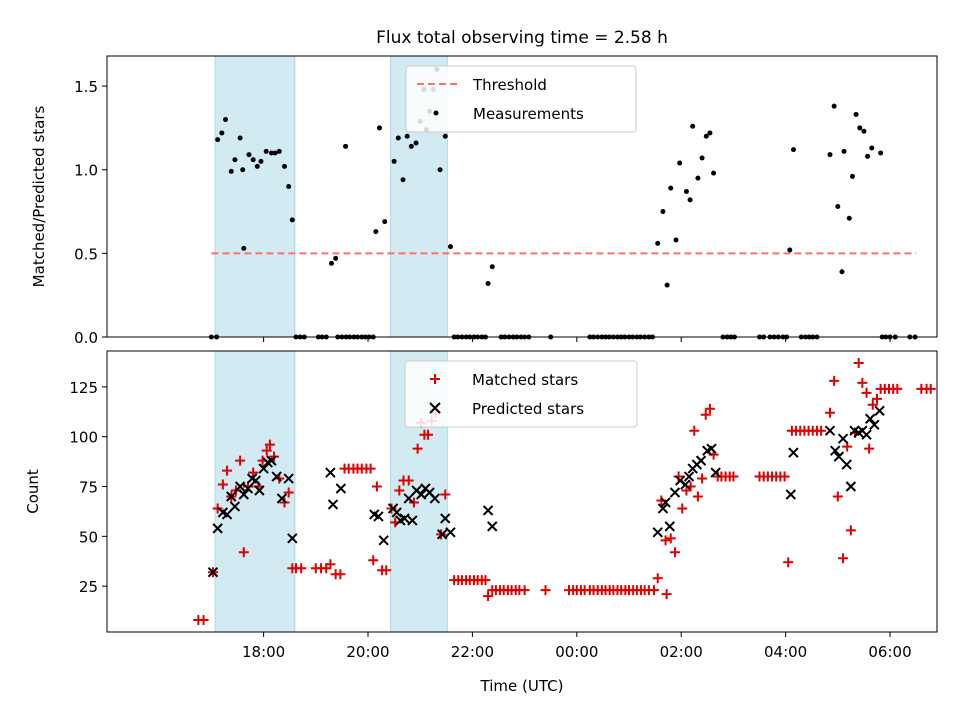 The image size is (960, 720). Describe the element at coordinates (521, 99) in the screenshot. I see `legend: Threshold Measurements` at that location.